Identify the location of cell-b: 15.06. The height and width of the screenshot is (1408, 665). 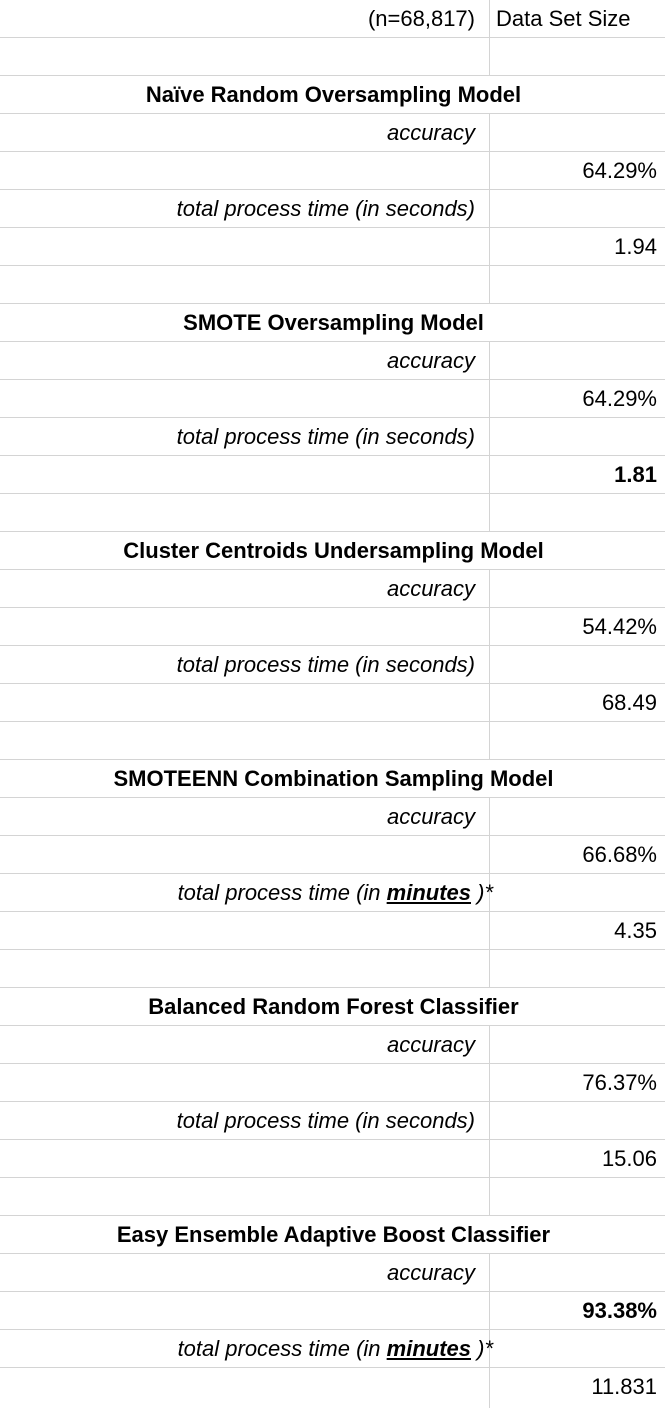
(577, 1159).